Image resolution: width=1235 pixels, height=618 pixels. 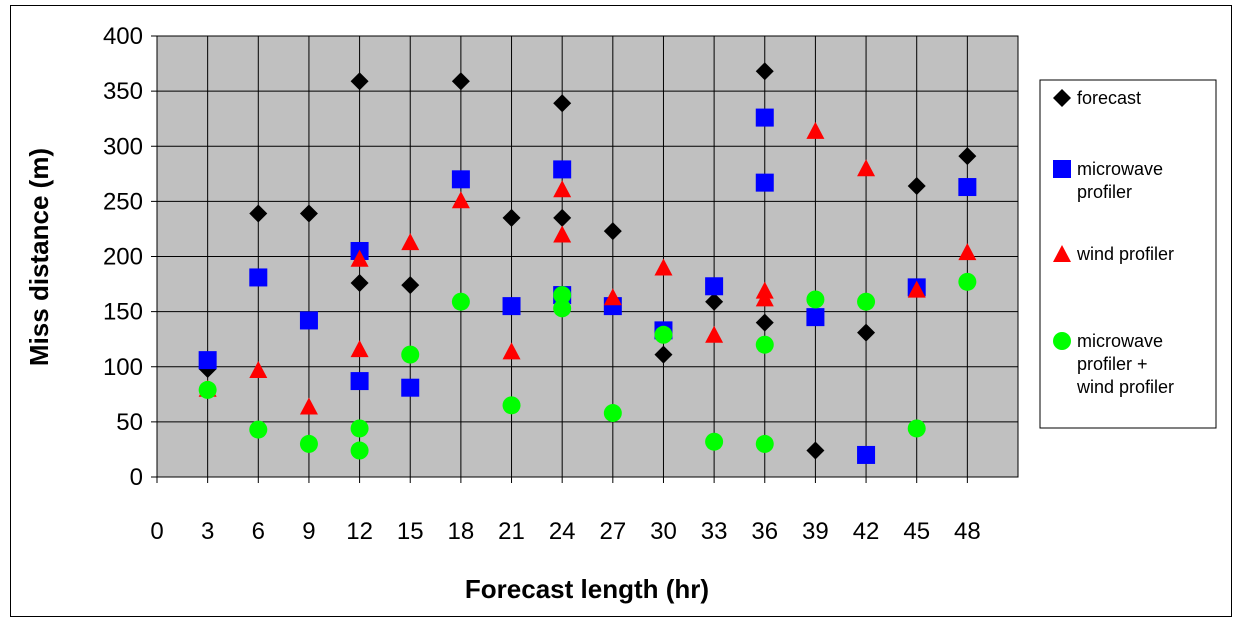 What do you see at coordinates (562, 531) in the screenshot?
I see `x-tick-label: 24` at bounding box center [562, 531].